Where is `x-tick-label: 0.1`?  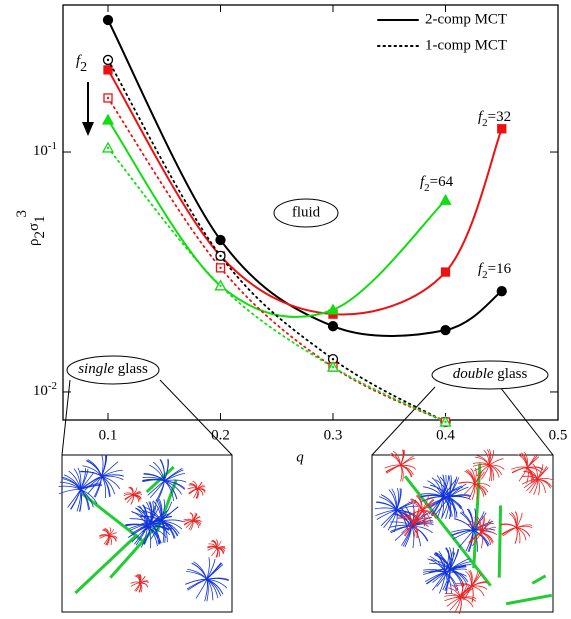 x-tick-label: 0.1 is located at coordinates (108, 435).